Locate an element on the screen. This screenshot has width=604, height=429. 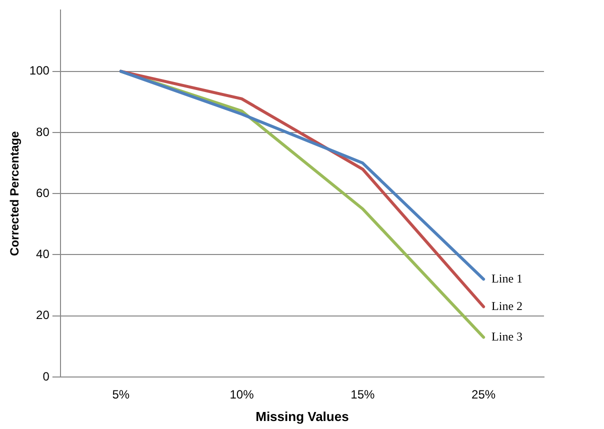
series-label: Line 3 is located at coordinates (507, 336).